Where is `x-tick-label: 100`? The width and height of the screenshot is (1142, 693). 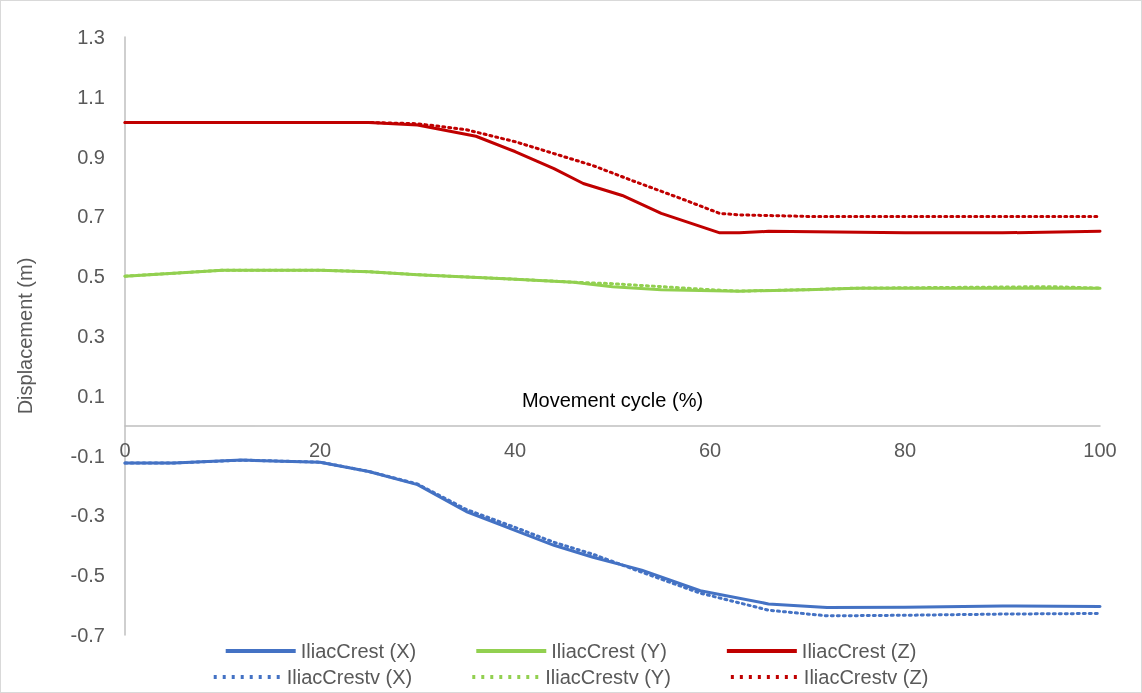 x-tick-label: 100 is located at coordinates (1100, 449).